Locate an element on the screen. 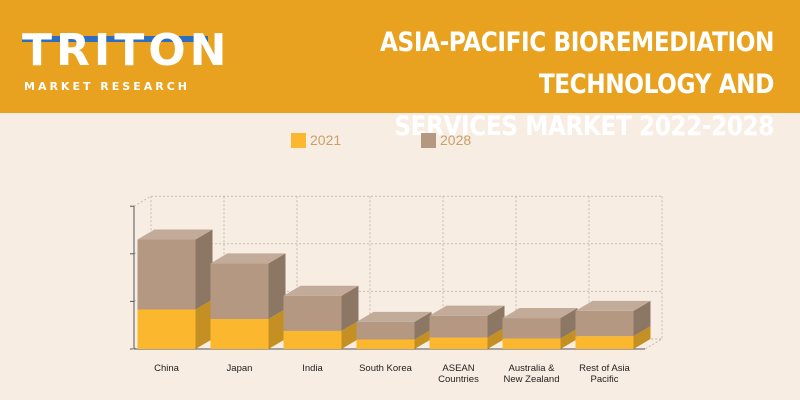 The width and height of the screenshot is (800, 400). legend-item-2021: 2021 is located at coordinates (316, 140).